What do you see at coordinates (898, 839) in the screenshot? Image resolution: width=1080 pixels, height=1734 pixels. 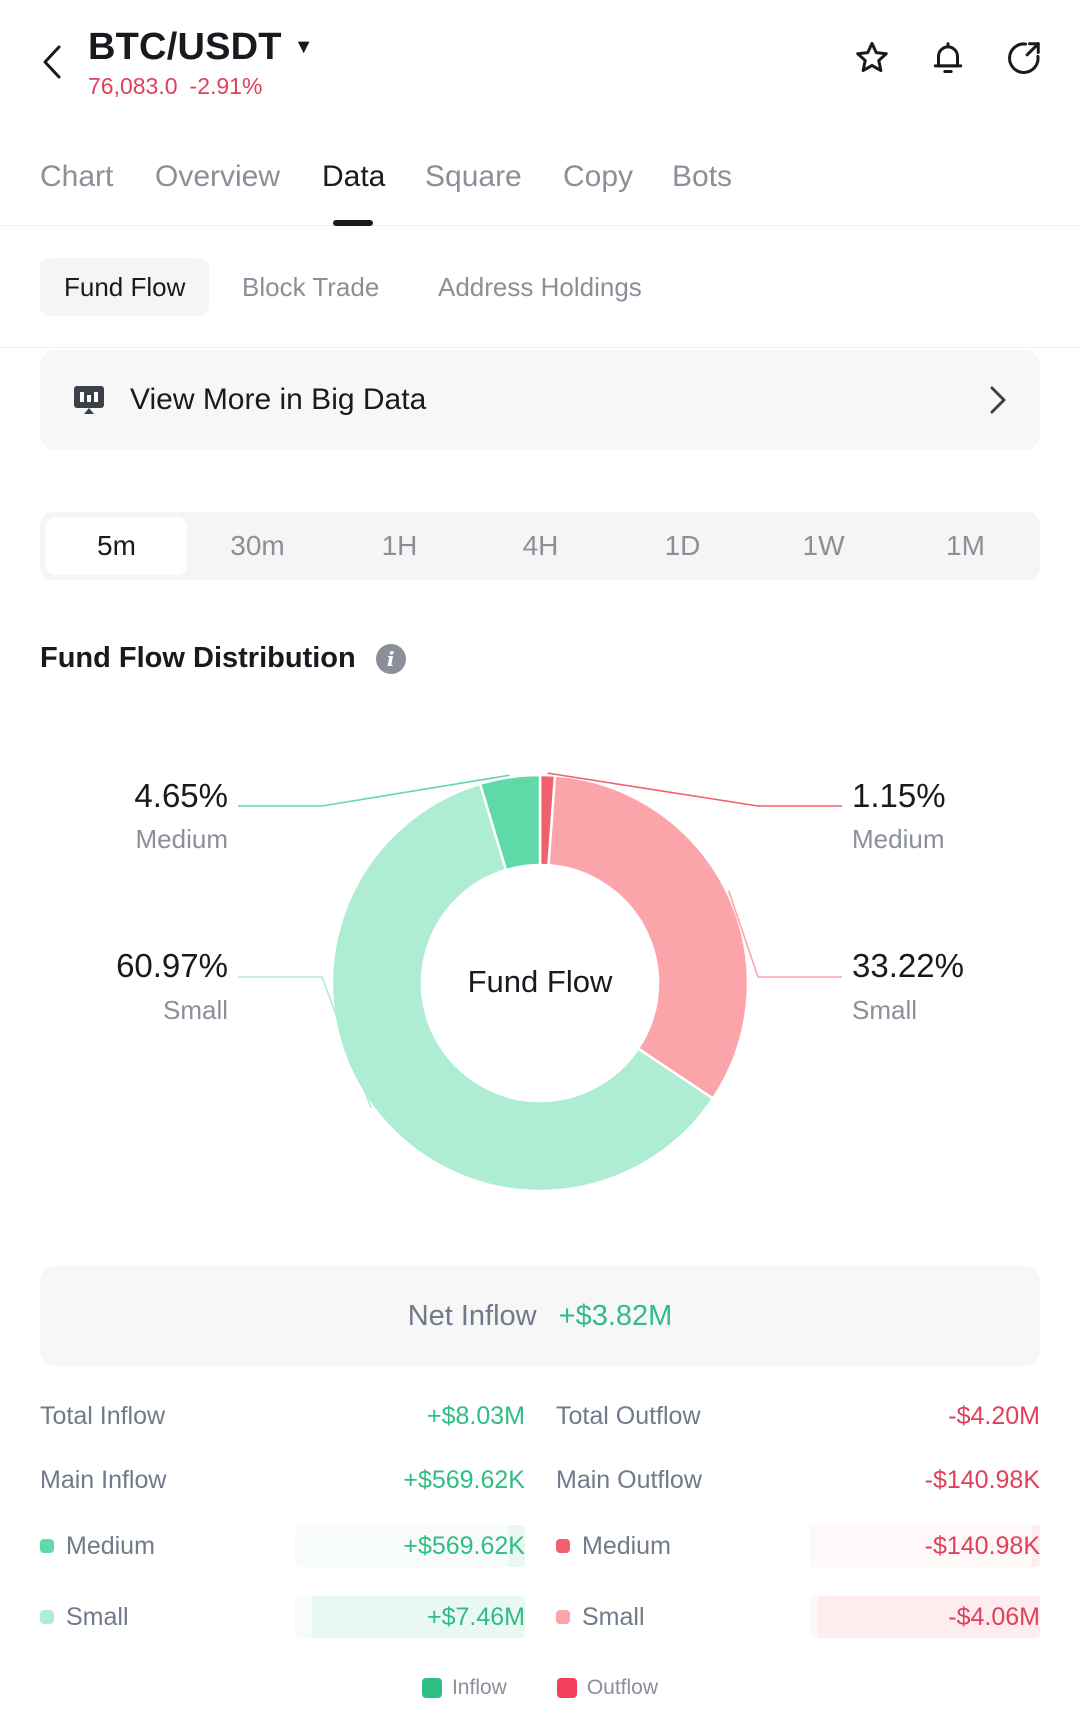 I see `label-outflow-medium-name: Medium` at bounding box center [898, 839].